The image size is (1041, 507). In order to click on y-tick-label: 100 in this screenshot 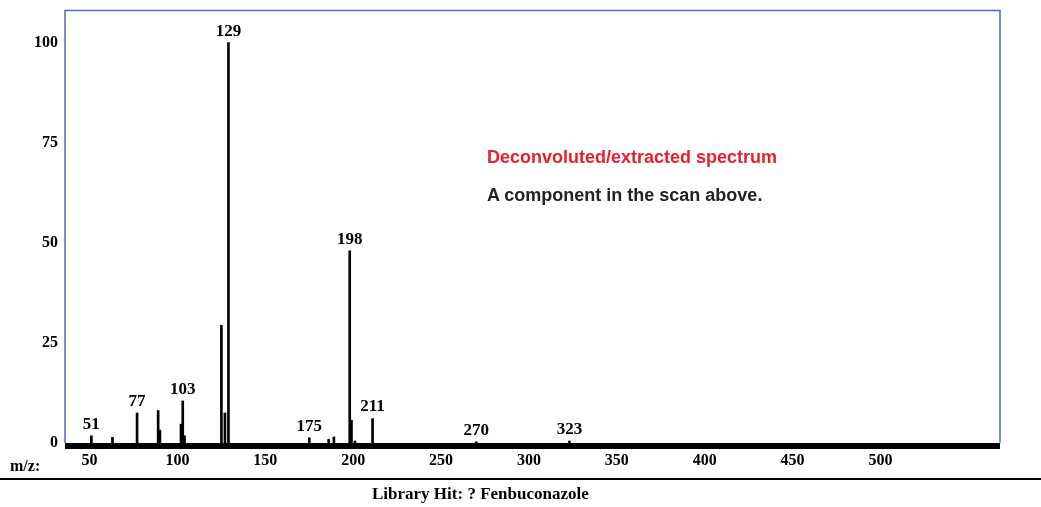, I will do `click(46, 41)`.